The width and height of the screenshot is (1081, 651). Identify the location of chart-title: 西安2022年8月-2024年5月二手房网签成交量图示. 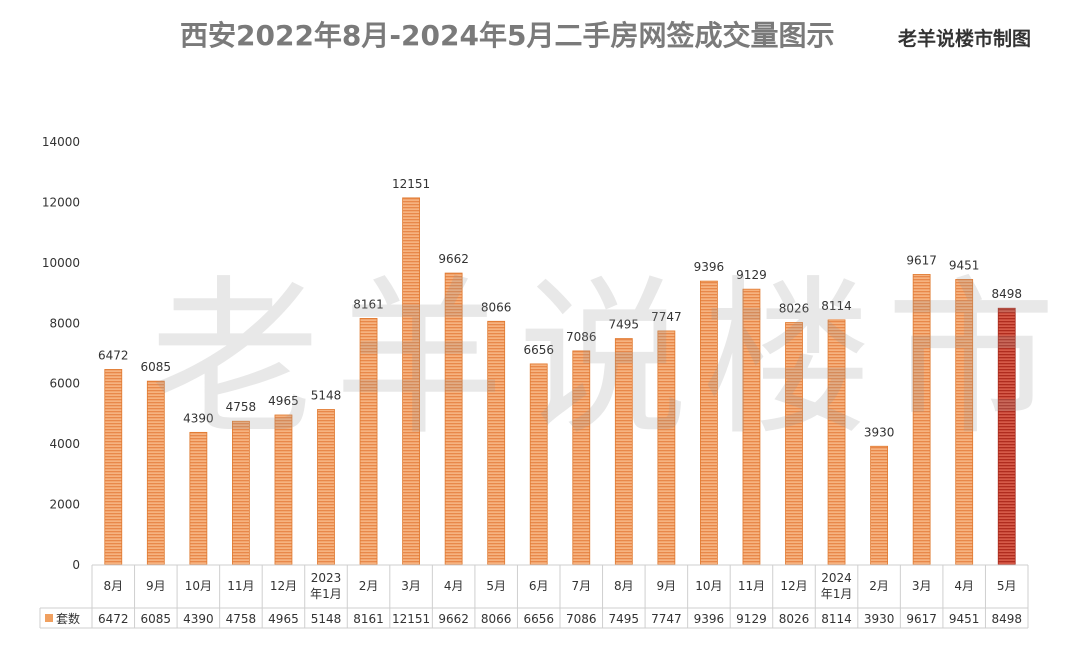
(507, 35).